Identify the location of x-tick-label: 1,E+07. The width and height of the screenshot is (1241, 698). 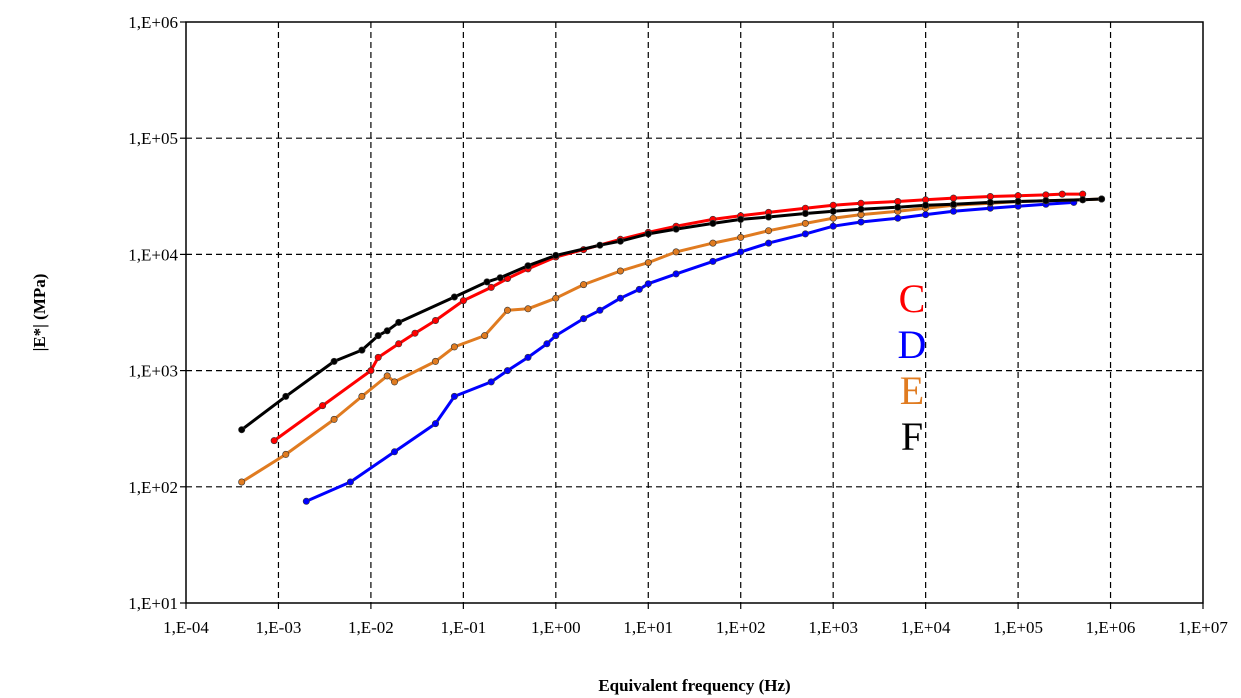
(1203, 627).